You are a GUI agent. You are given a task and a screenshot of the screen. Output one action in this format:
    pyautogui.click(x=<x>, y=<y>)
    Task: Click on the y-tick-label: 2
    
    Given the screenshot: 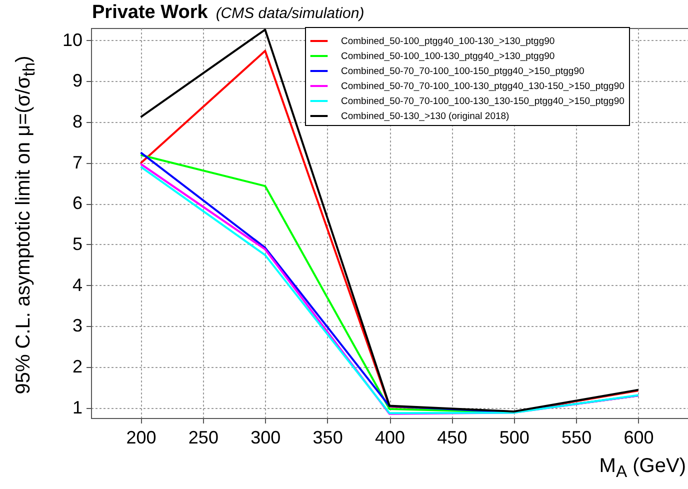 What is the action you would take?
    pyautogui.click(x=77, y=366)
    